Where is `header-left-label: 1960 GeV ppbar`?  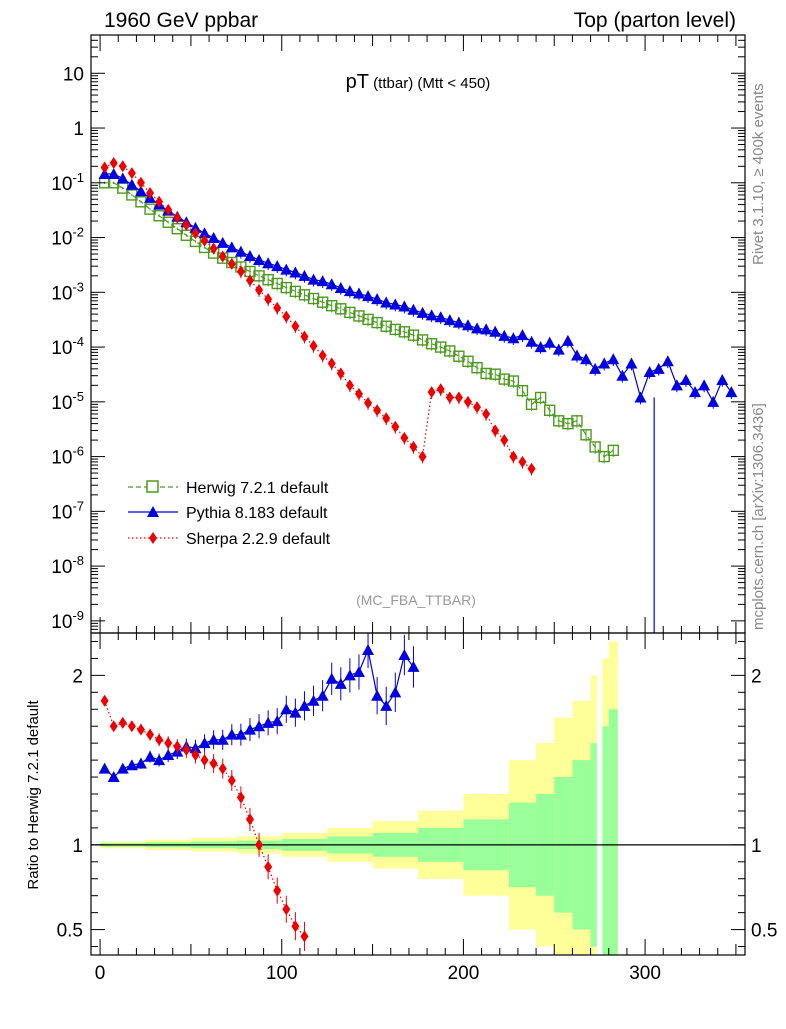 header-left-label: 1960 GeV ppbar is located at coordinates (181, 20).